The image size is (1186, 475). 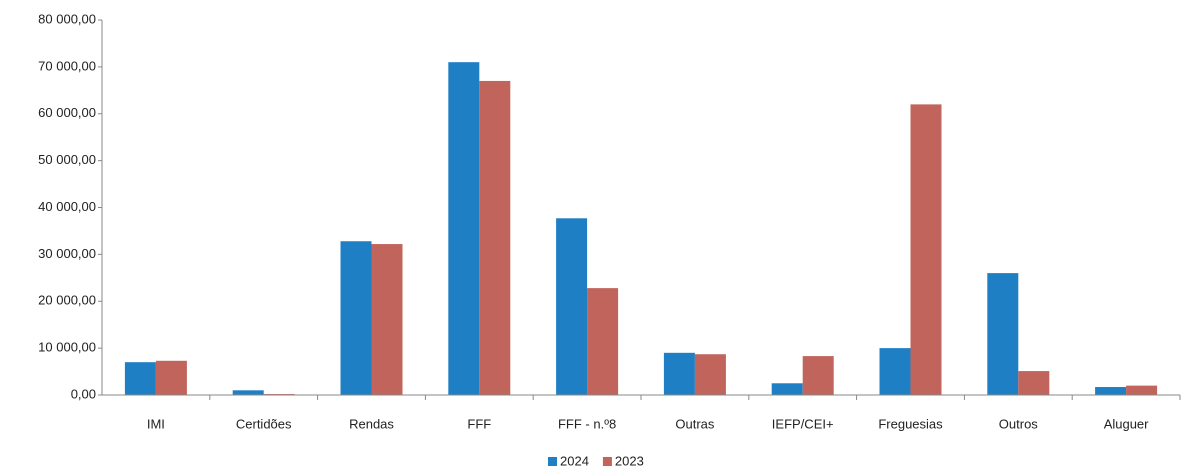 I want to click on y-tick-label: 10 000,00, so click(x=67, y=347).